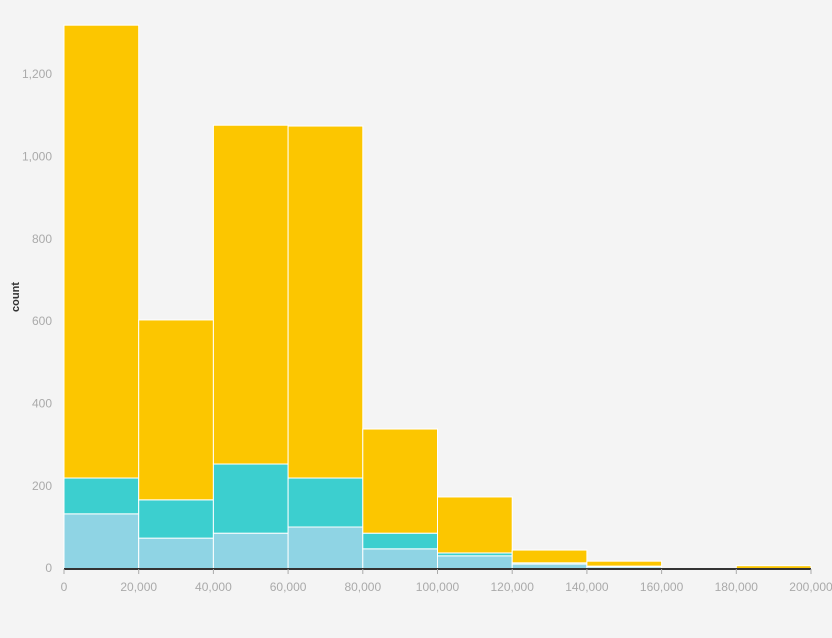 The height and width of the screenshot is (638, 832). Describe the element at coordinates (587, 587) in the screenshot. I see `x-tick-label: 140,000` at that location.